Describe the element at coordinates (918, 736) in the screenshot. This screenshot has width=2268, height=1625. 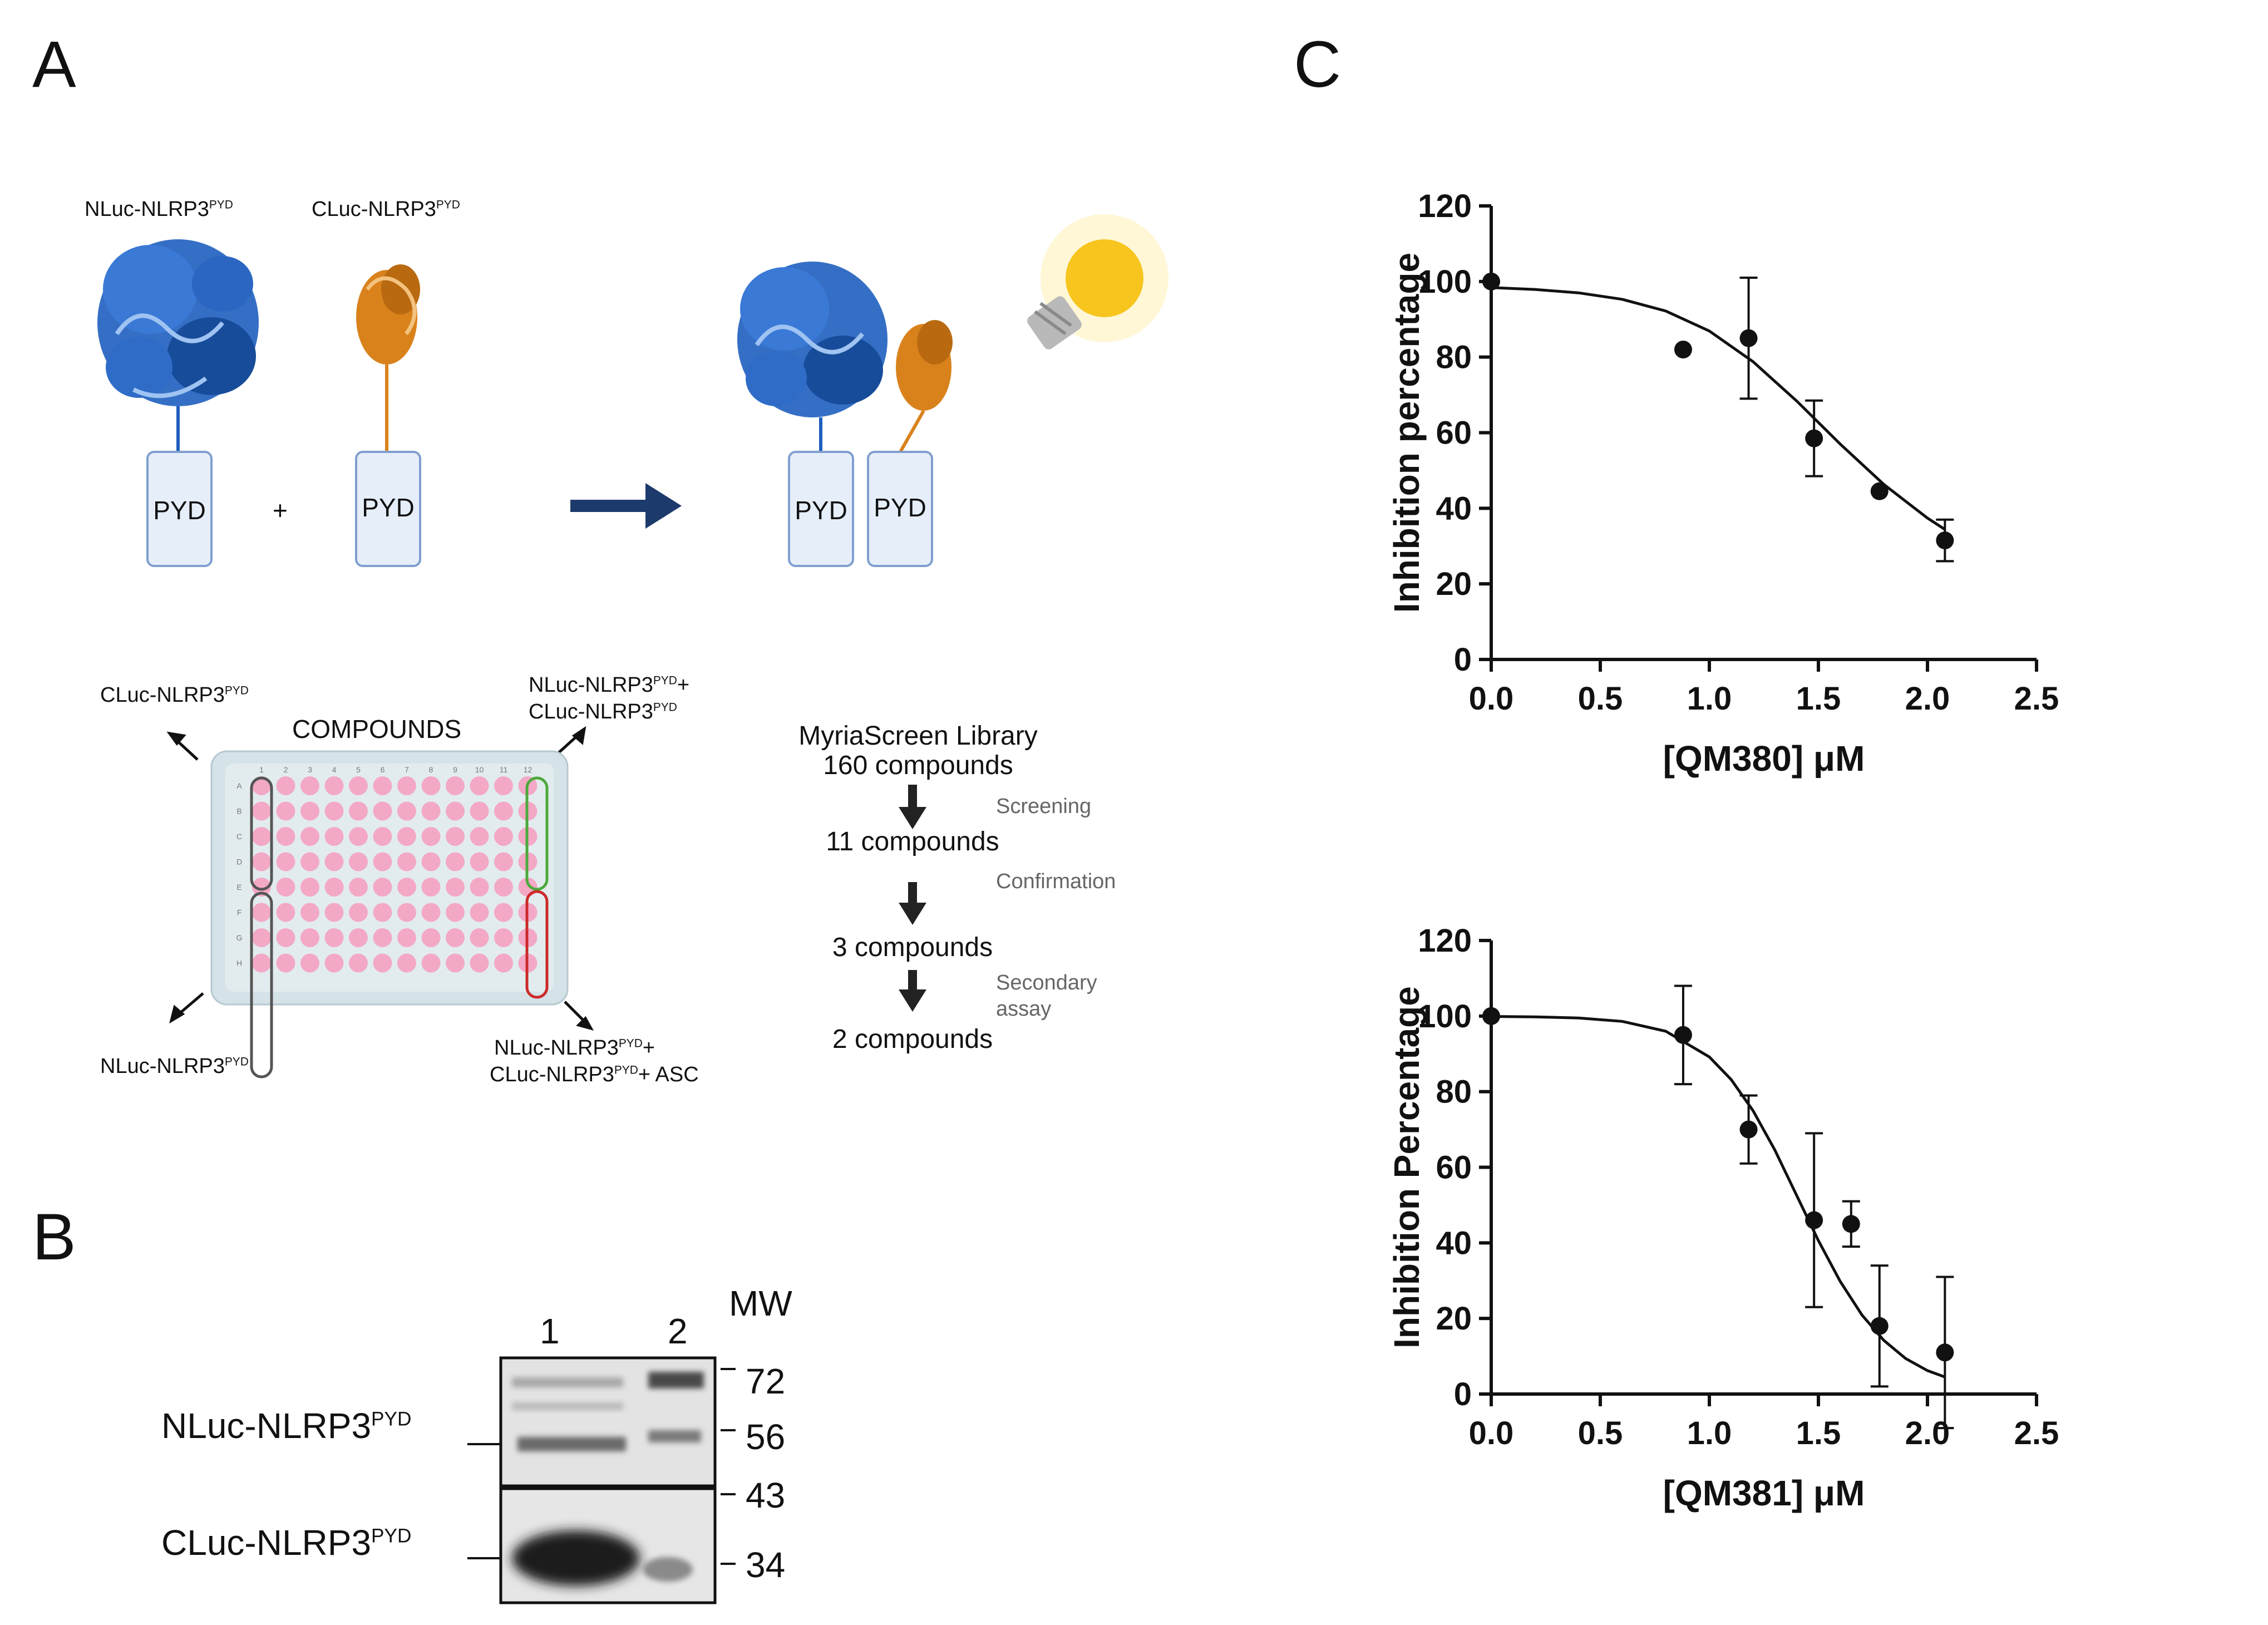
I see `flow-step1-line1: MyriaScreen Library` at that location.